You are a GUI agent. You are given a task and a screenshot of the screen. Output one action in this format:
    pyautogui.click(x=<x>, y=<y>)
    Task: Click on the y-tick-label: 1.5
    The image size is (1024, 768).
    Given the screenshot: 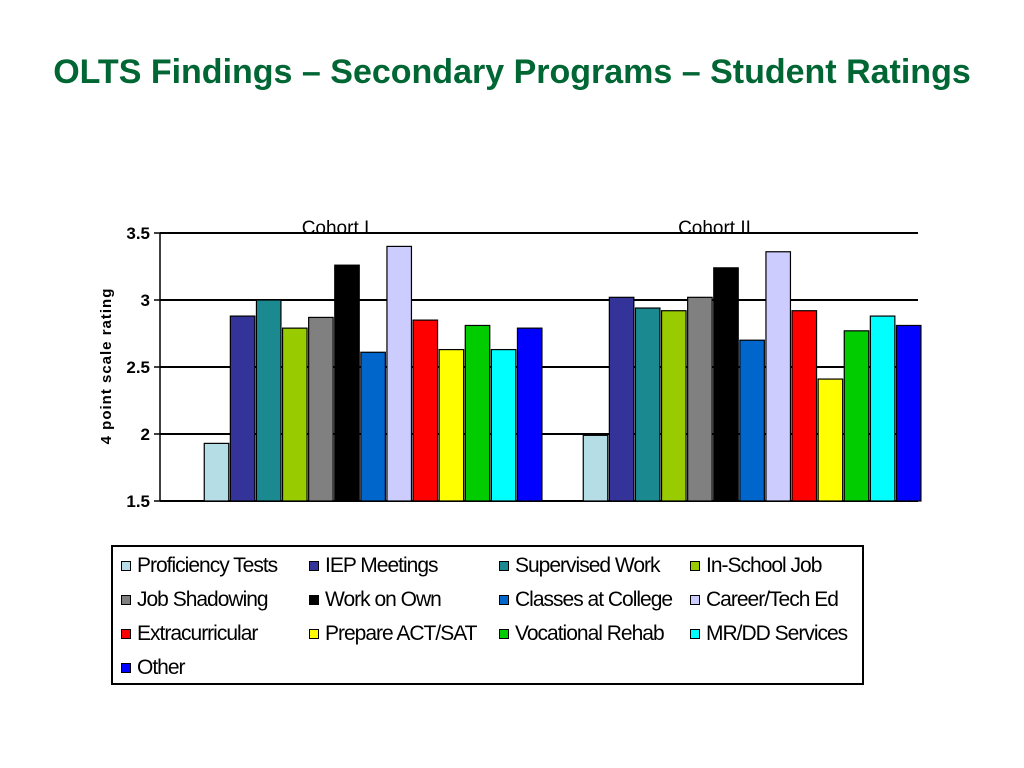 What is the action you would take?
    pyautogui.click(x=138, y=501)
    